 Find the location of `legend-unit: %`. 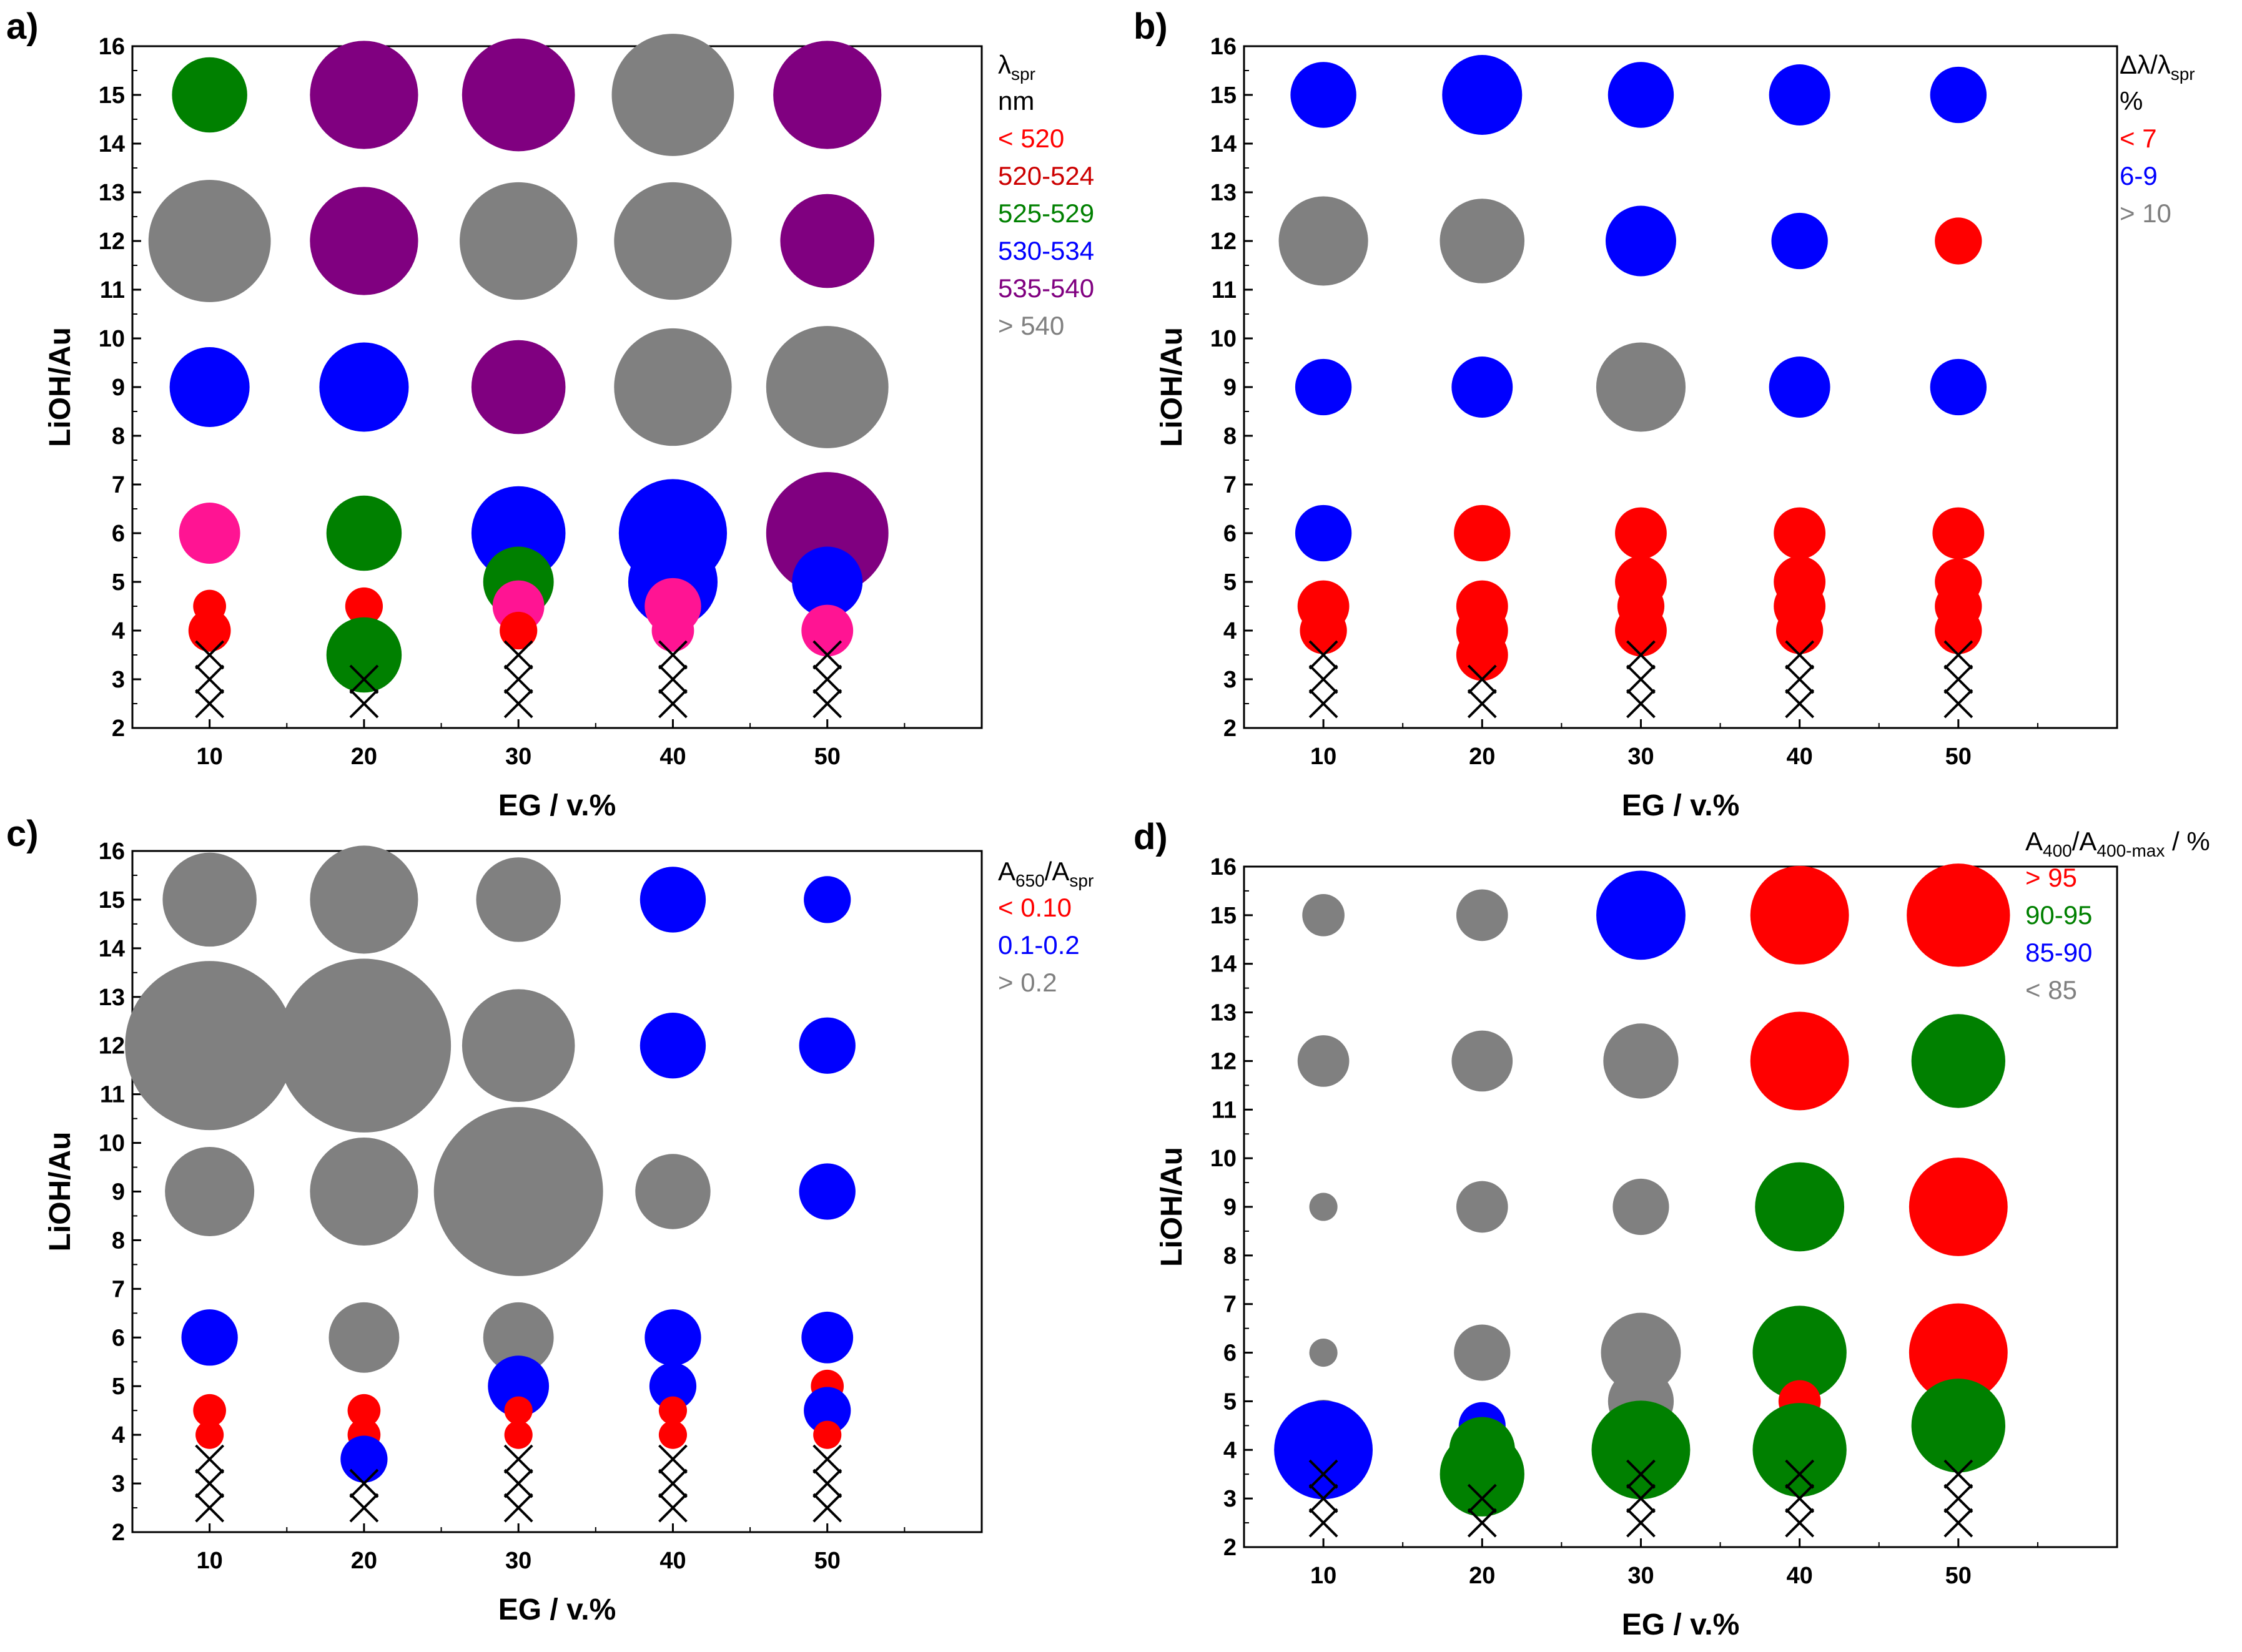

legend-unit: % is located at coordinates (2131, 101).